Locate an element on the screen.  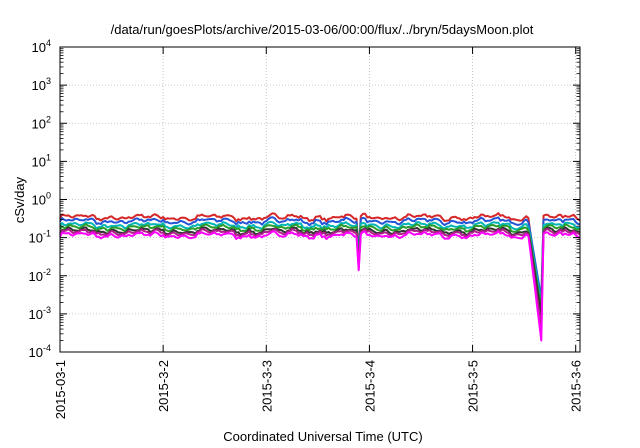
x-tick-label: 2015-03-1 is located at coordinates (60, 389).